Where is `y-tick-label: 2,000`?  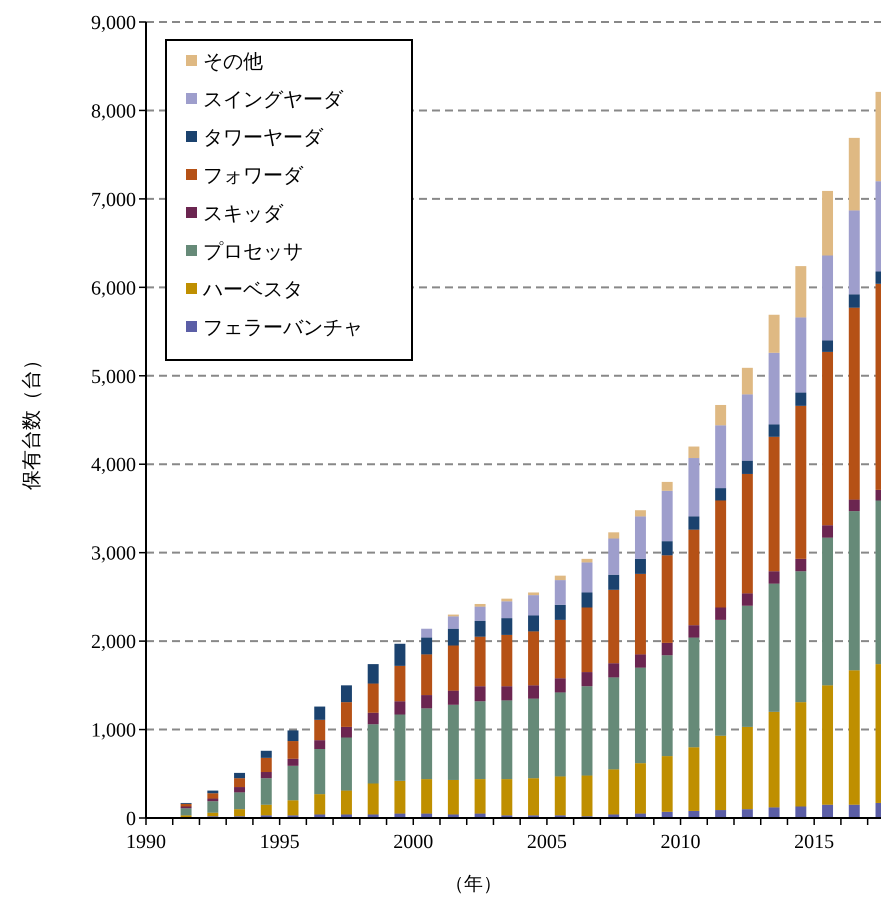
y-tick-label: 2,000 is located at coordinates (113, 642).